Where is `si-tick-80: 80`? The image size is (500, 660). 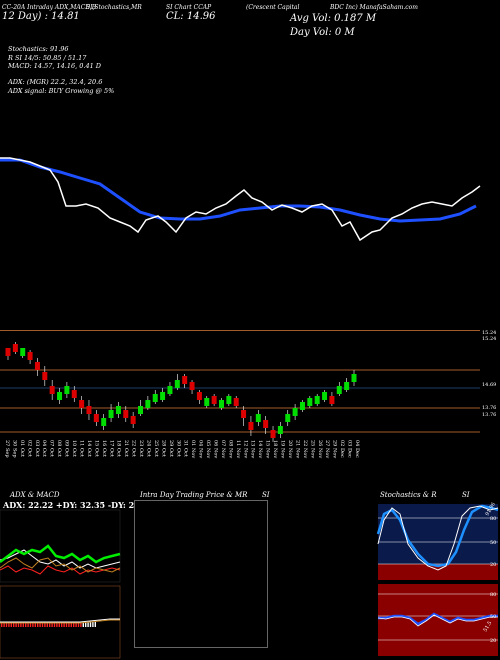
si-tick-80: 80 is located at coordinates (493, 595).